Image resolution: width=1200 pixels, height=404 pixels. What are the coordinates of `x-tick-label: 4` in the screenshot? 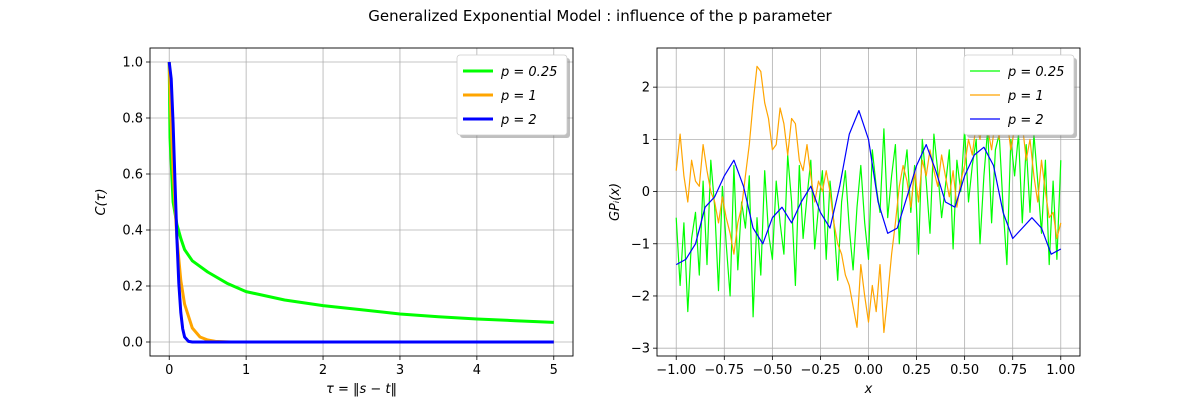 It's located at (477, 370).